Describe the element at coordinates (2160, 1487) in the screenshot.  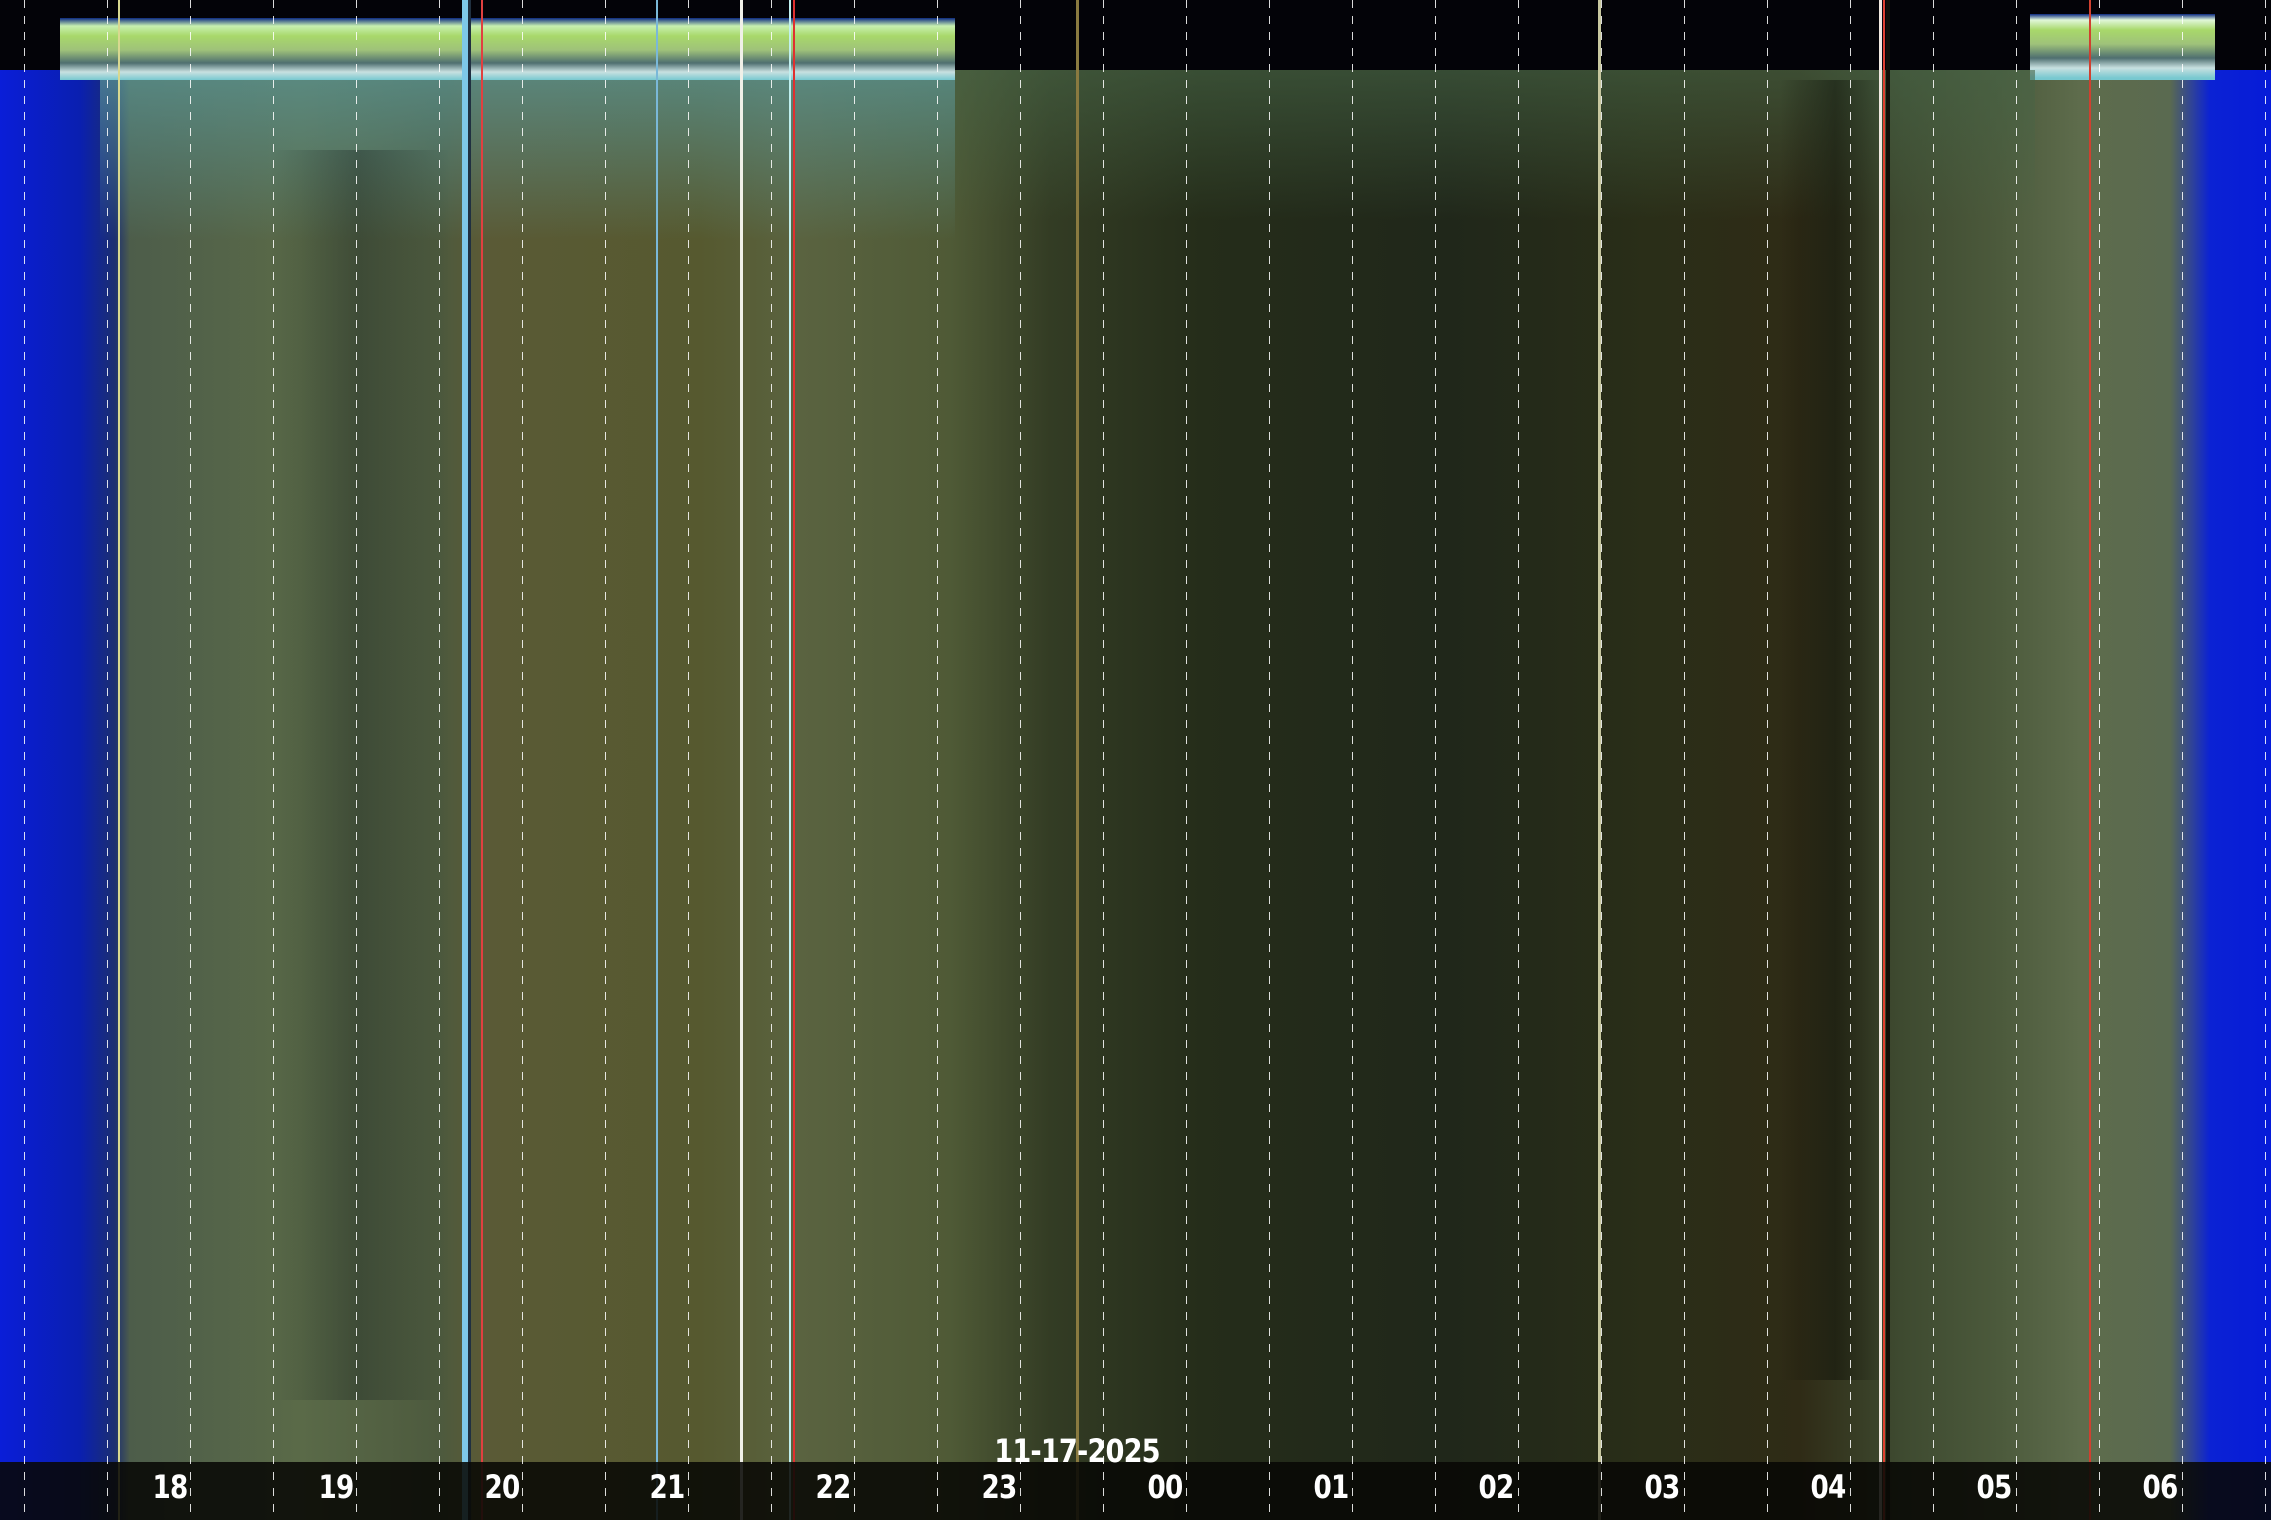
I see `hour-label: 06` at that location.